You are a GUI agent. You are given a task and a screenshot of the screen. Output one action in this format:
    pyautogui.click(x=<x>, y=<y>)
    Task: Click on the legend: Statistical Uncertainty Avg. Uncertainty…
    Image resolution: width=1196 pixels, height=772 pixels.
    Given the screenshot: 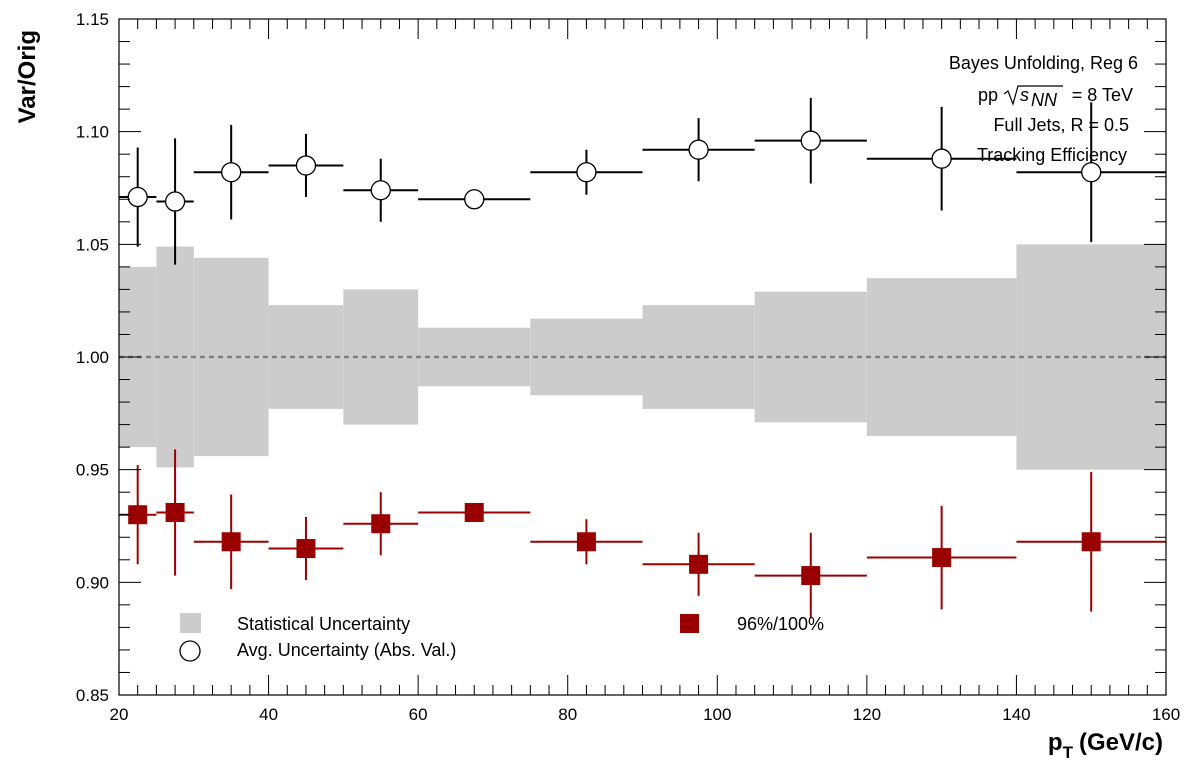 What is the action you would take?
    pyautogui.click(x=501, y=637)
    